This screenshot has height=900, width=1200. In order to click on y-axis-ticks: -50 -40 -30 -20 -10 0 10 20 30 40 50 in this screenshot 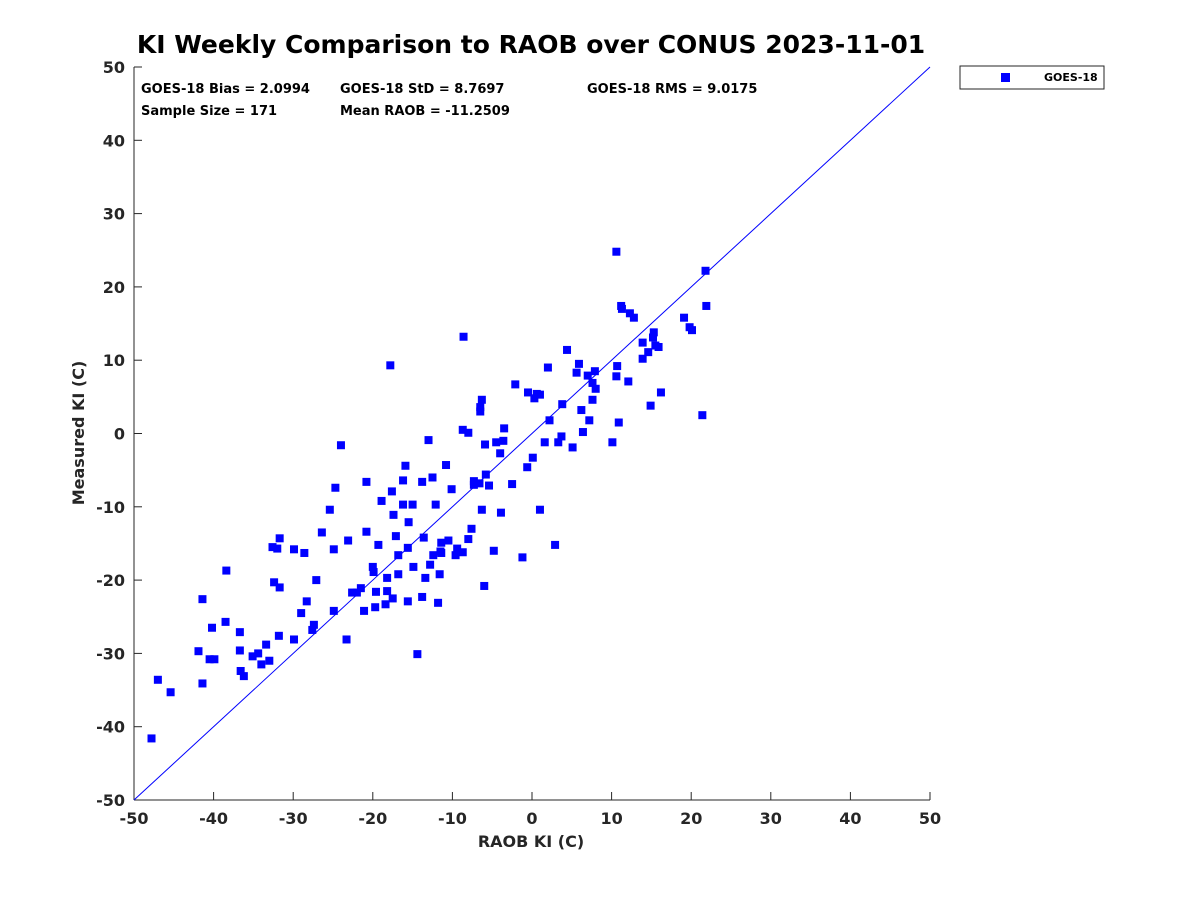, I will do `click(119, 434)`.